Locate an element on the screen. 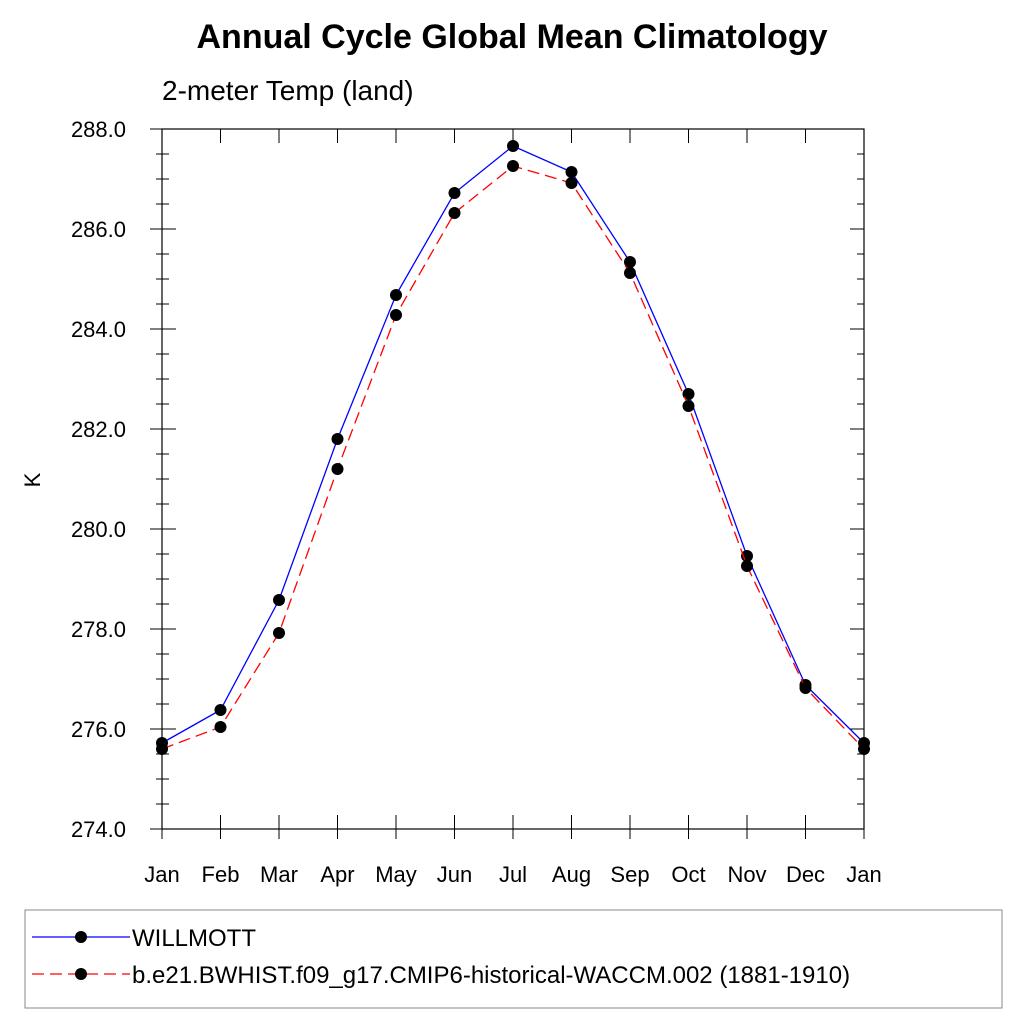 This screenshot has height=1024, width=1024. x-tick-label: Dec is located at coordinates (805, 874).